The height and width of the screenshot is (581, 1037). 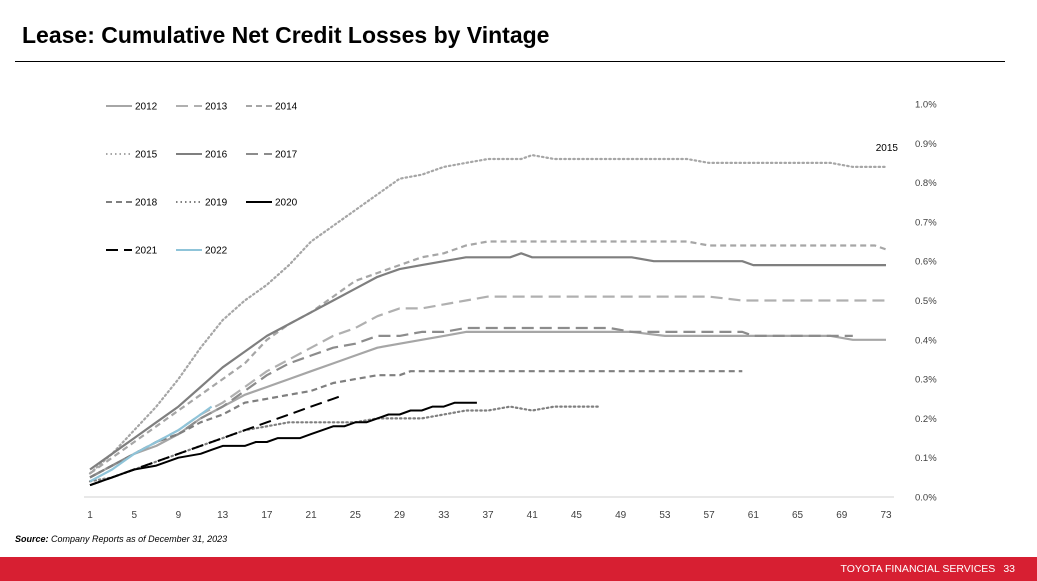 I want to click on title-divider, so click(x=510, y=61).